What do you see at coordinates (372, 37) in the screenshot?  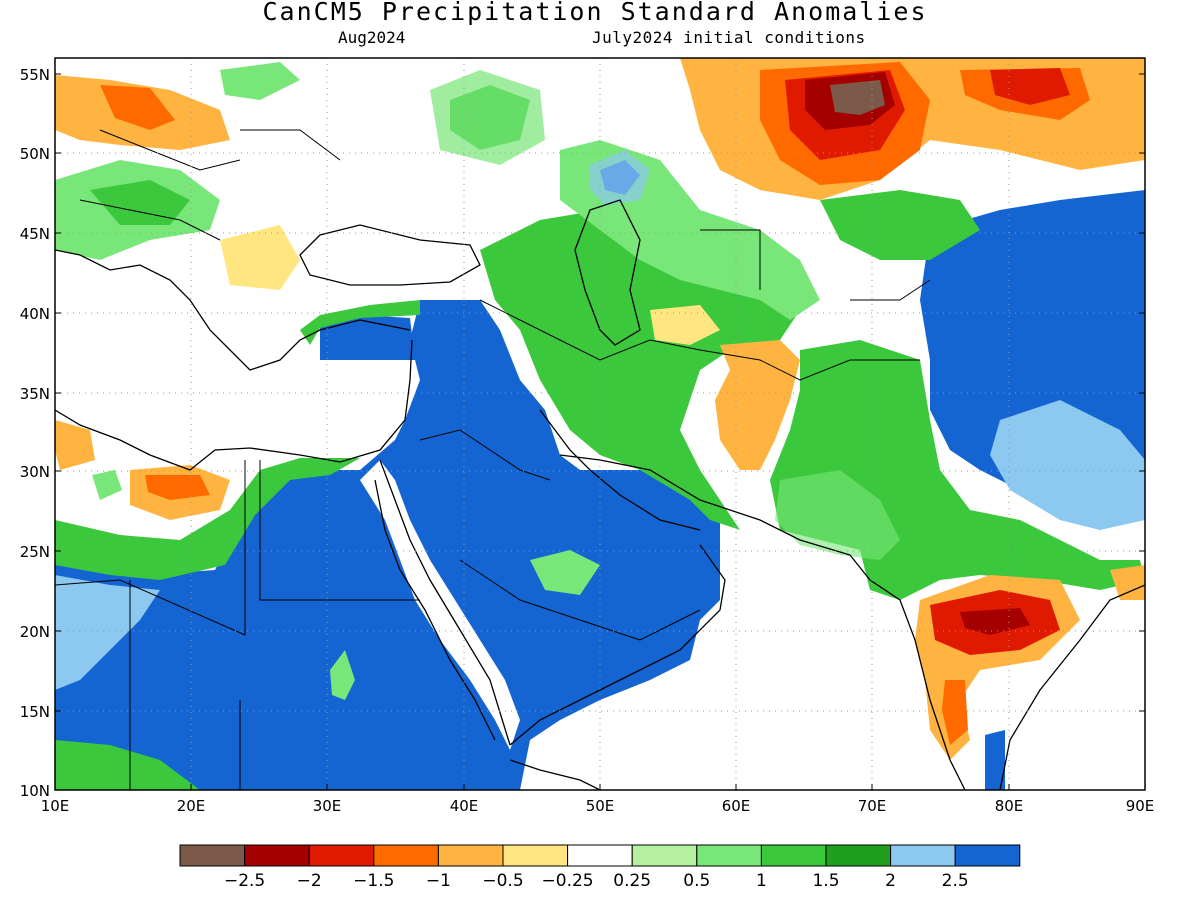 I see `valid-month-label: Aug2024` at bounding box center [372, 37].